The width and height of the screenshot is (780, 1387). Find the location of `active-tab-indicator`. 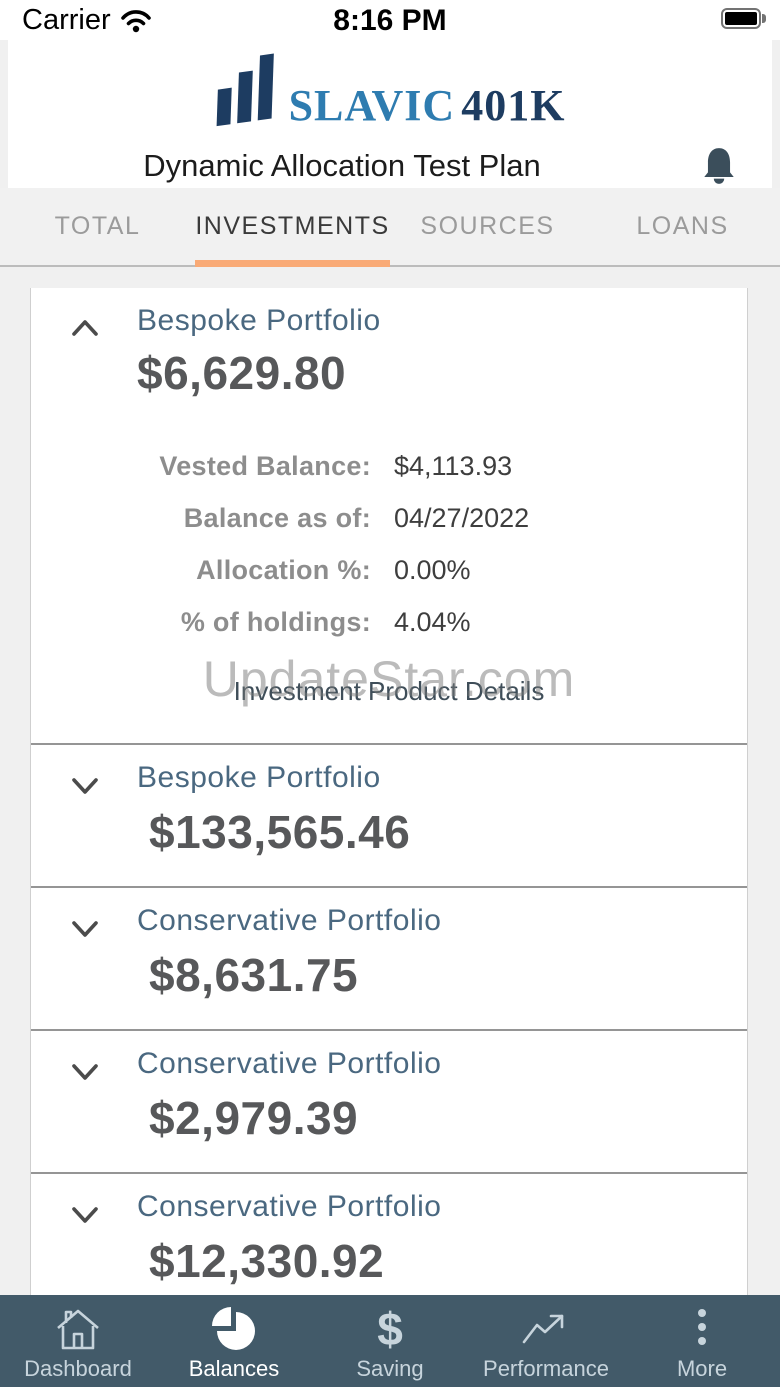

active-tab-indicator is located at coordinates (292, 263).